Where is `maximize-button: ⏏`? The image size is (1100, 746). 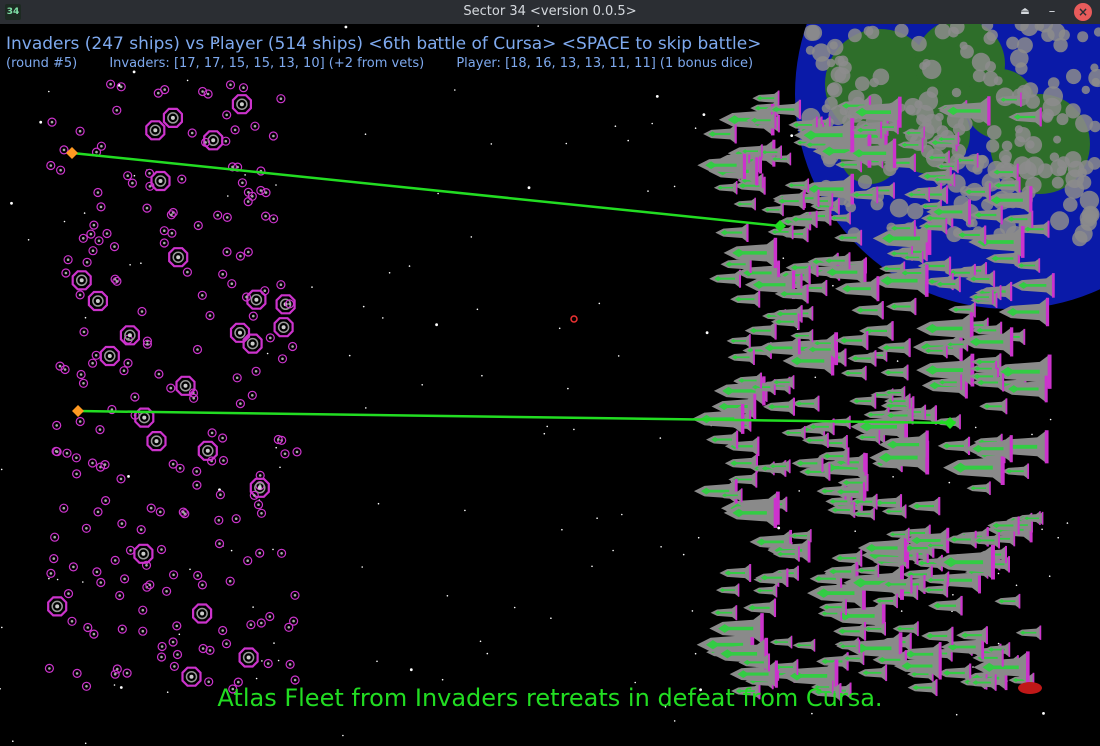 maximize-button: ⏏ is located at coordinates (1025, 12).